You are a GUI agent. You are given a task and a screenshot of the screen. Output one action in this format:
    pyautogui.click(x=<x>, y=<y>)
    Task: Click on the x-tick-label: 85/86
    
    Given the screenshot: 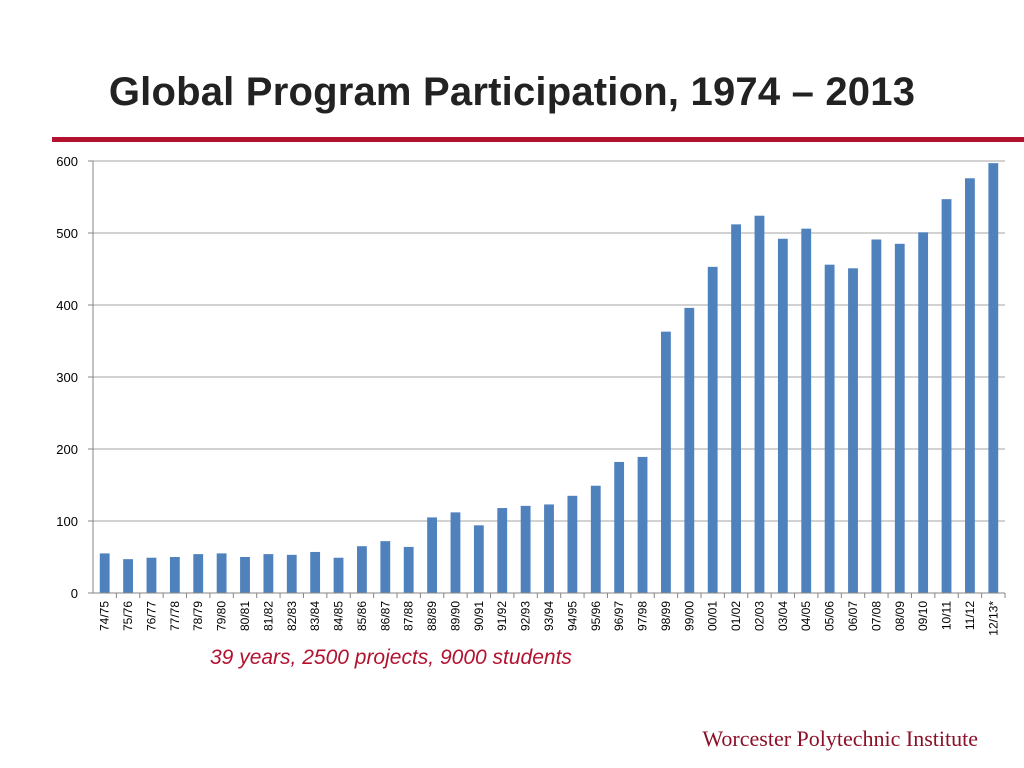 What is the action you would take?
    pyautogui.click(x=362, y=616)
    